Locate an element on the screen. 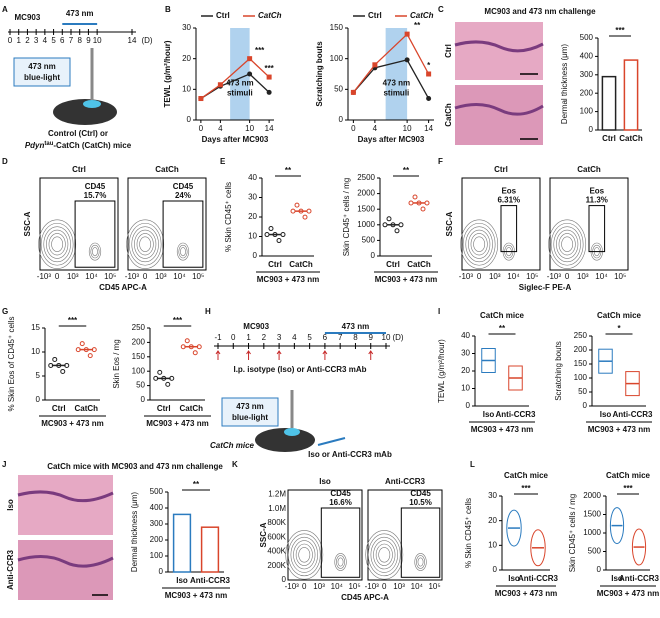  significance: * is located at coordinates (429, 65).